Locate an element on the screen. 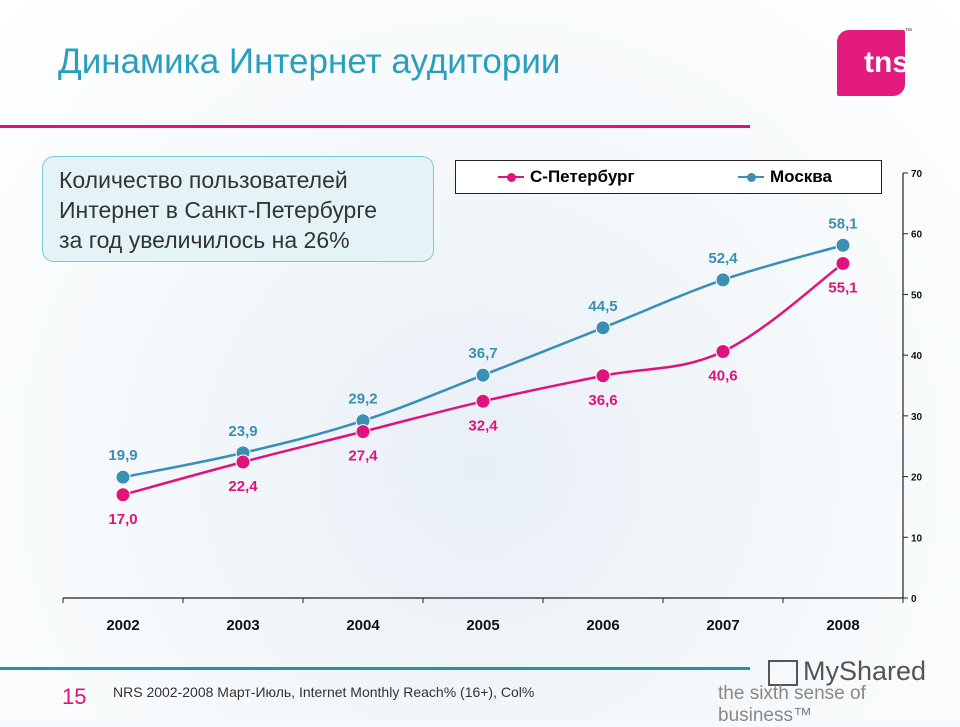 This screenshot has width=960, height=727. y-tick-label: 30 is located at coordinates (917, 417).